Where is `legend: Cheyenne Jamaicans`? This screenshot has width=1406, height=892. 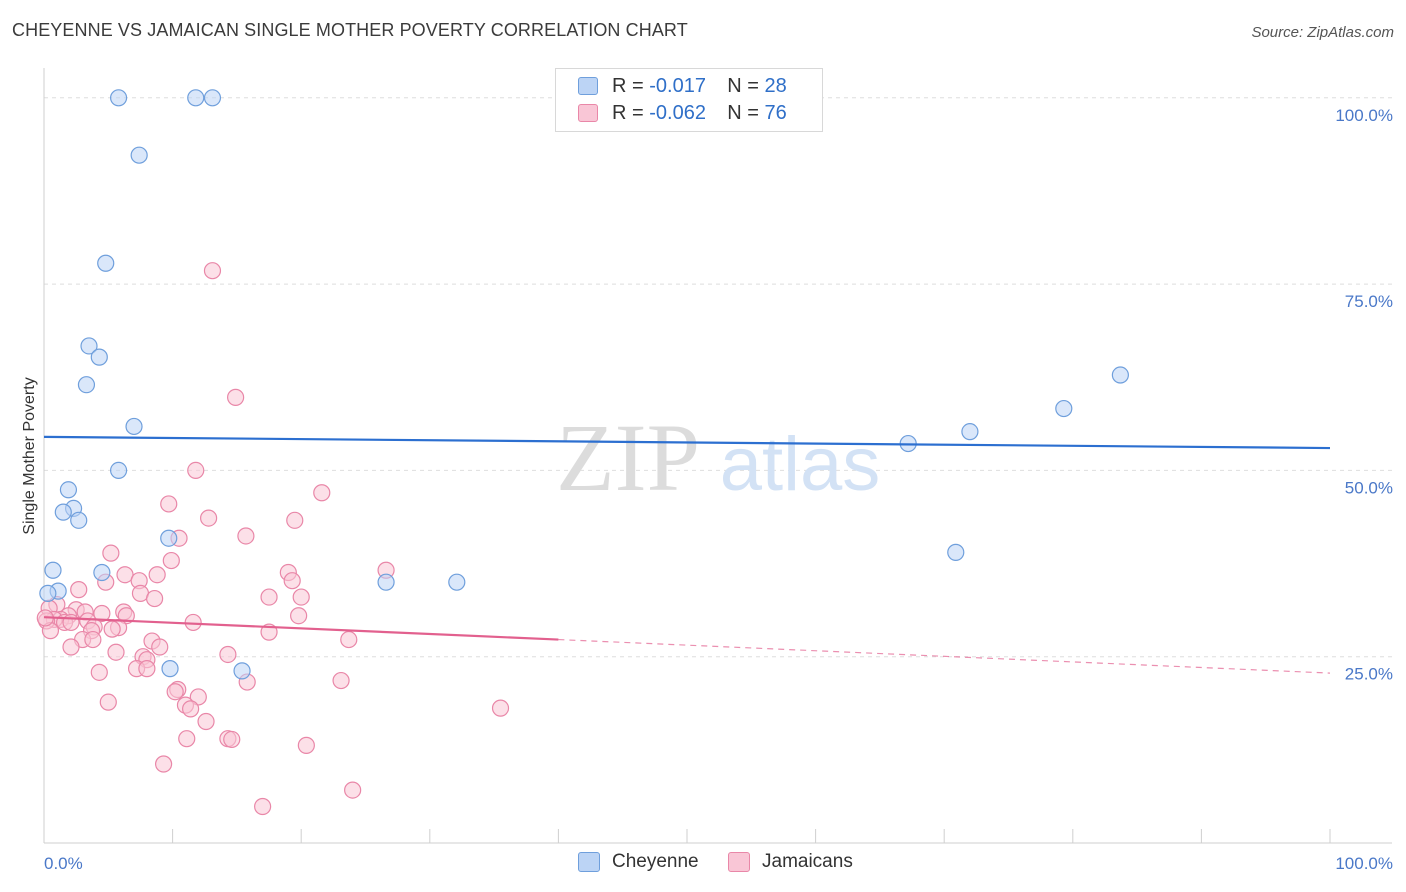 legend: Cheyenne Jamaicans is located at coordinates (703, 864).